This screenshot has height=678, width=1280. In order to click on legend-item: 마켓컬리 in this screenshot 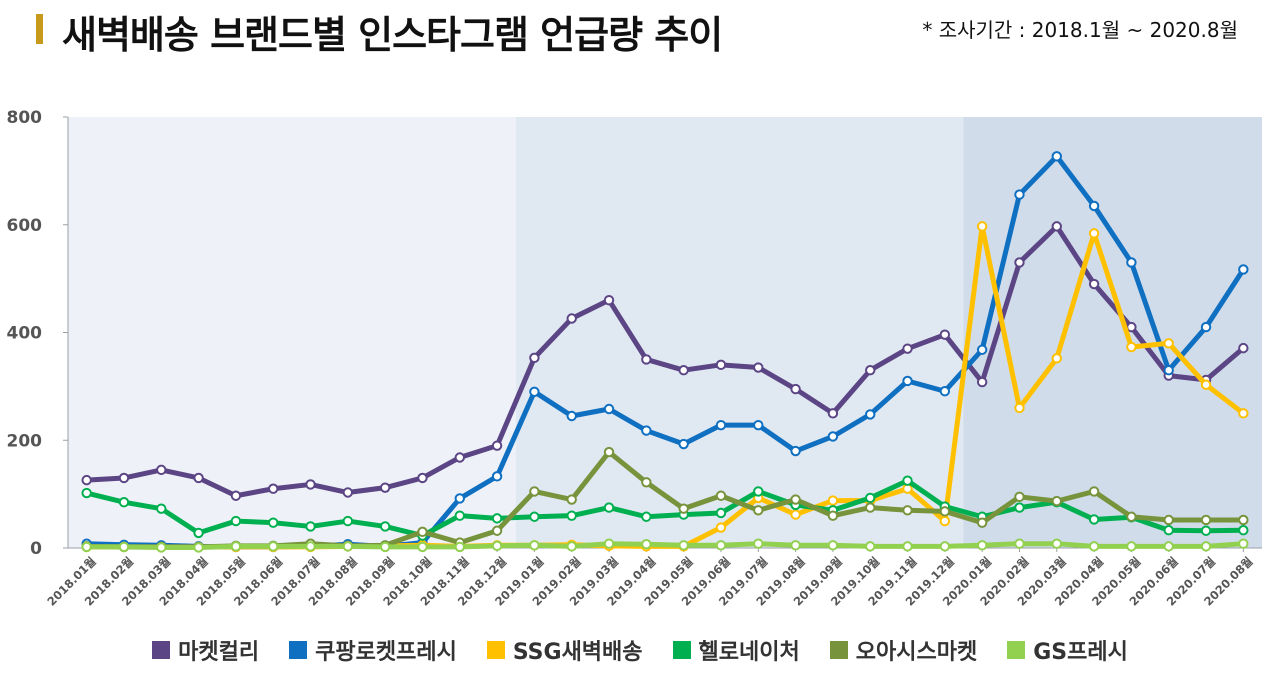, I will do `click(205, 650)`.